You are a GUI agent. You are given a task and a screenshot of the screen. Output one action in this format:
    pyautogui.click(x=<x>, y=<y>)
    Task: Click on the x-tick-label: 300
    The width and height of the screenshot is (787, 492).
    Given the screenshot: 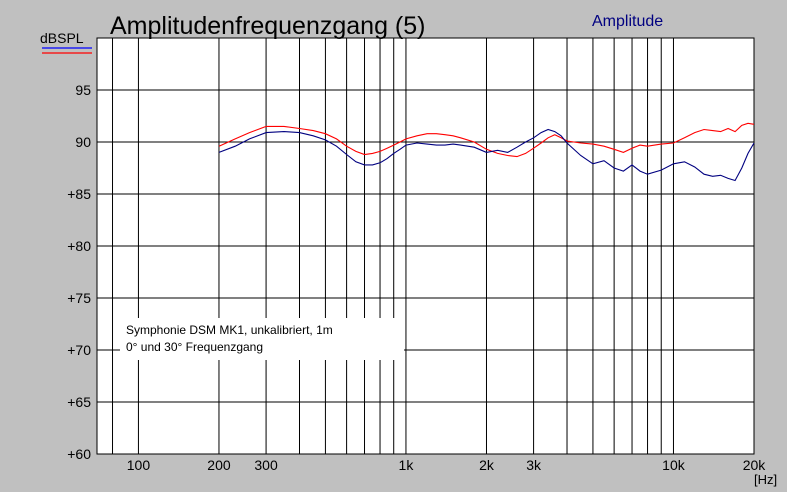 What is the action you would take?
    pyautogui.click(x=266, y=465)
    